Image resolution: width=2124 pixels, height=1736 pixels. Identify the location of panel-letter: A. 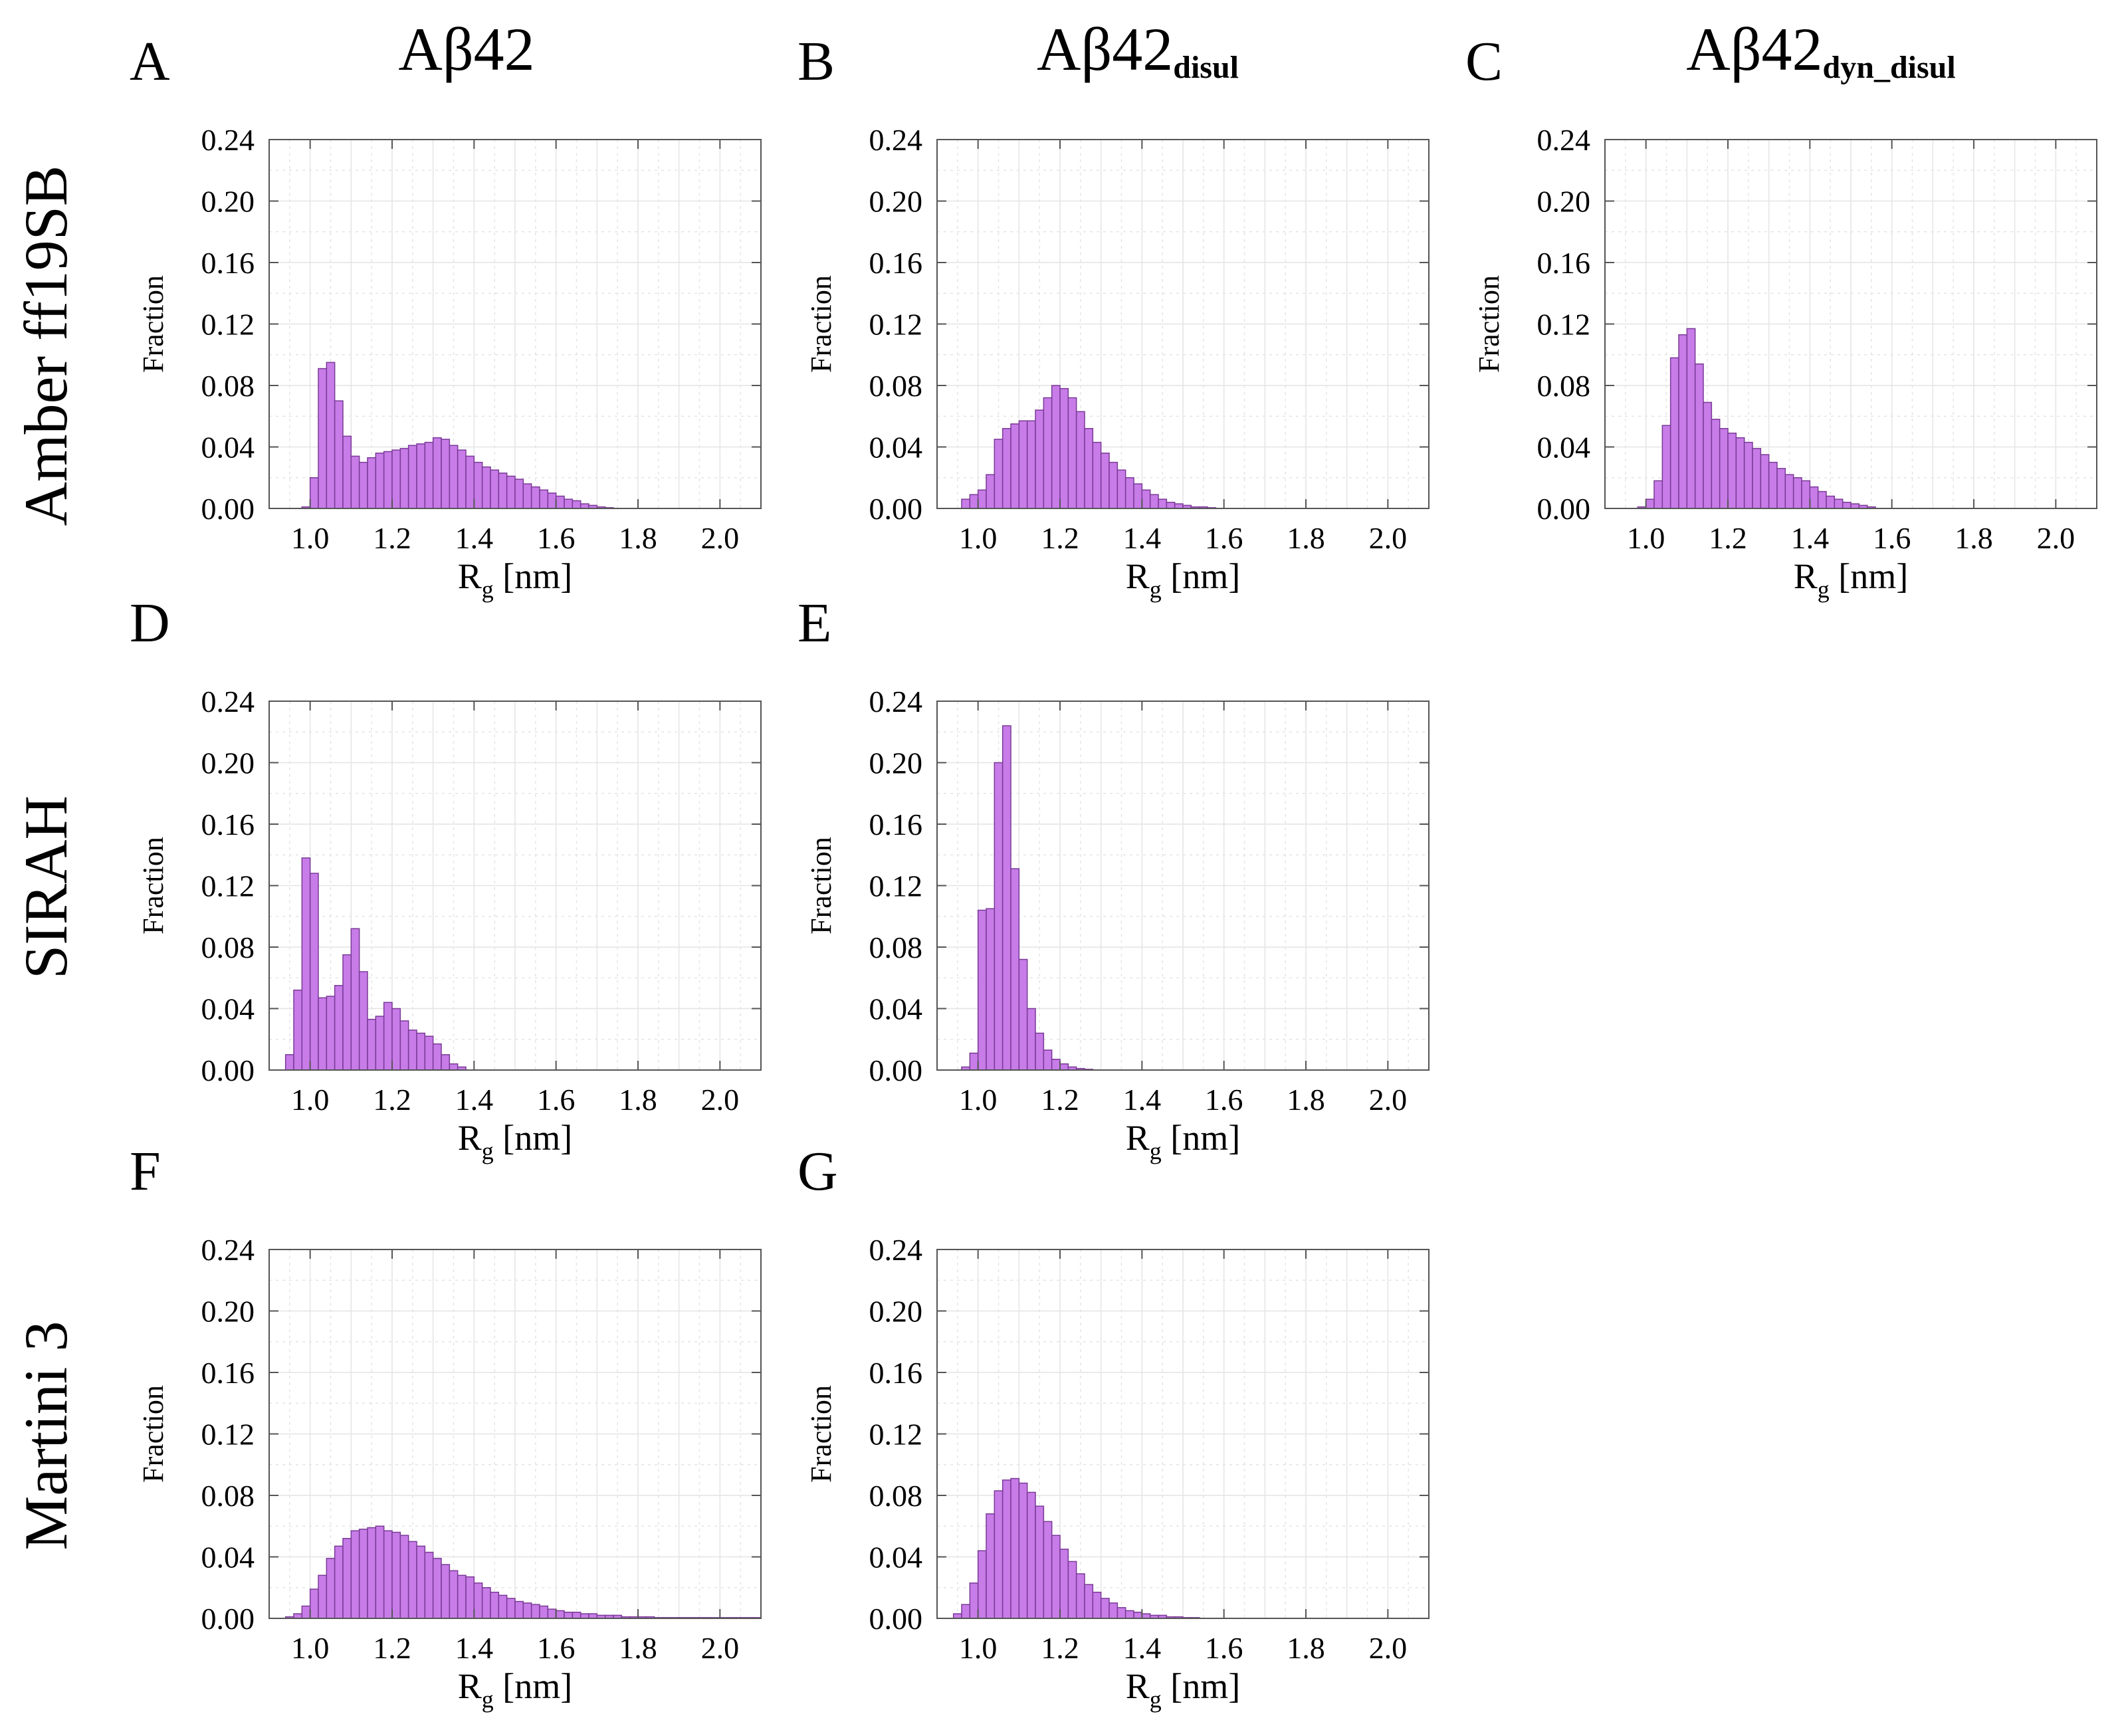
(150, 61).